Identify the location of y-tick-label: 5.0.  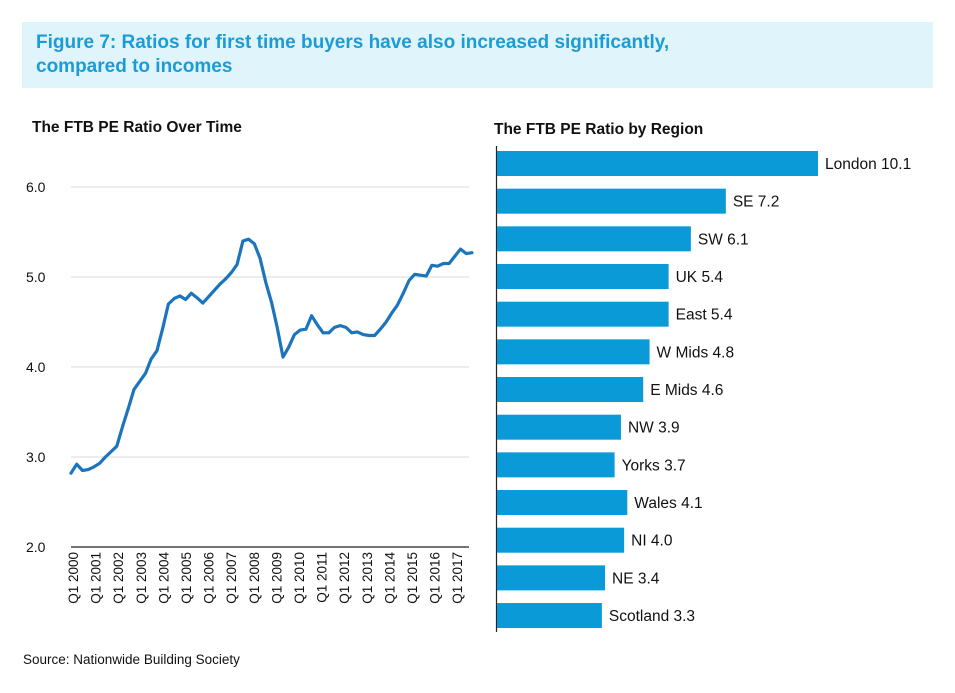
(36, 277).